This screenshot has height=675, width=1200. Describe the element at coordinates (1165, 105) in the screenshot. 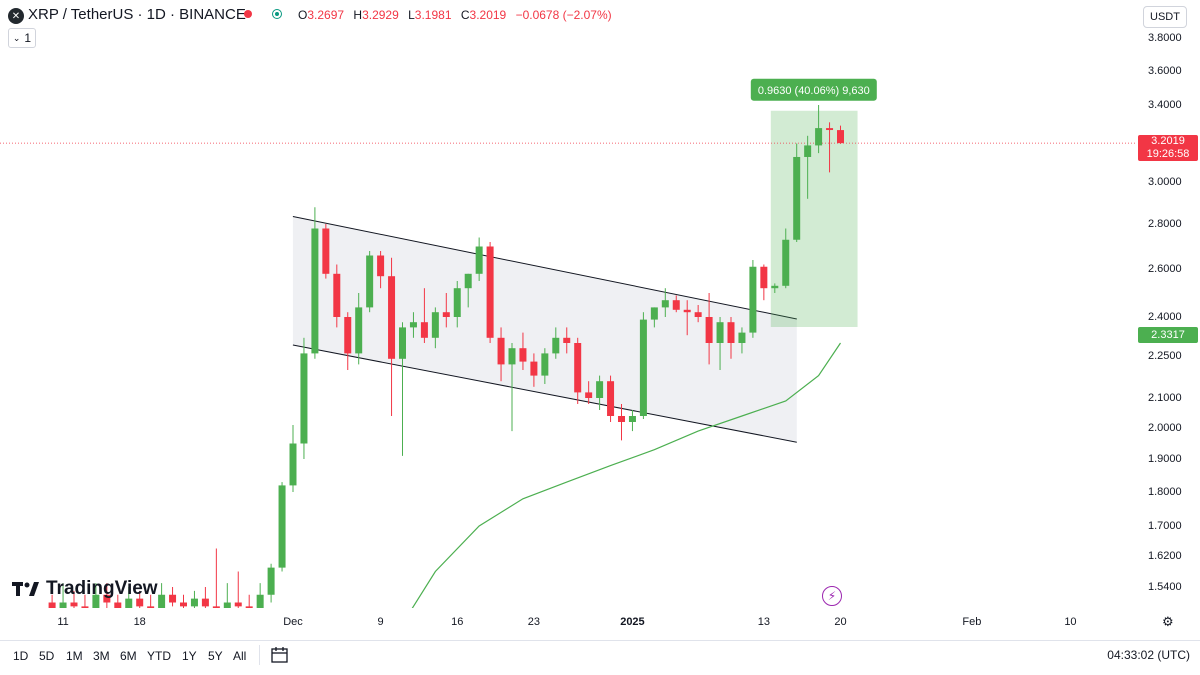

I see `price-axis-label: 3.4000` at that location.